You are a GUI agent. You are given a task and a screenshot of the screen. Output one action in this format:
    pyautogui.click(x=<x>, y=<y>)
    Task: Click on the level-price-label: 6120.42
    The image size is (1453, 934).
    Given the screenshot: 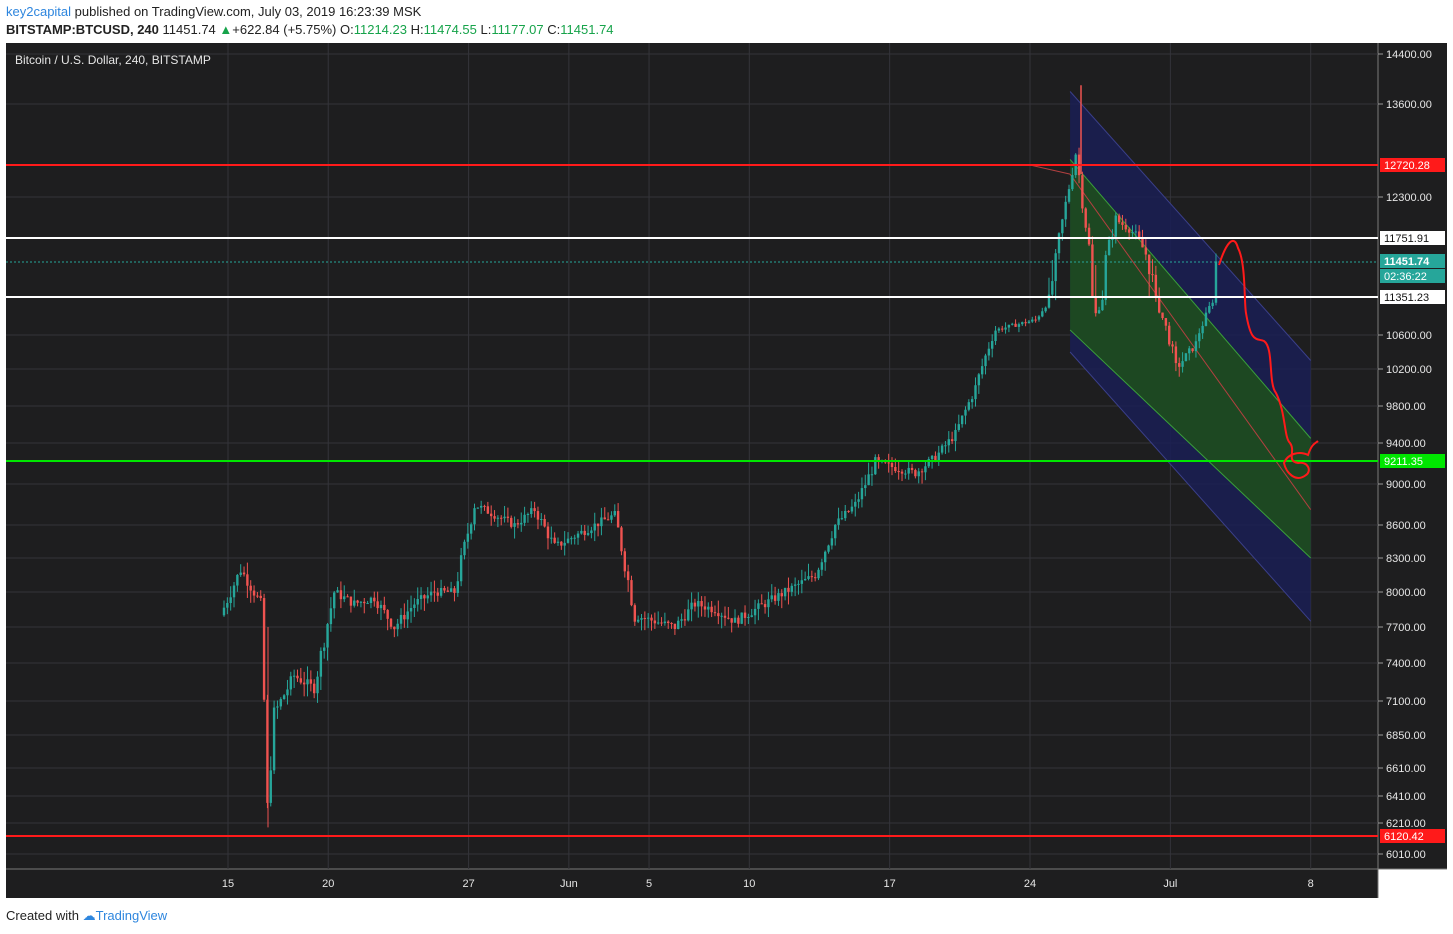 What is the action you would take?
    pyautogui.click(x=1404, y=837)
    